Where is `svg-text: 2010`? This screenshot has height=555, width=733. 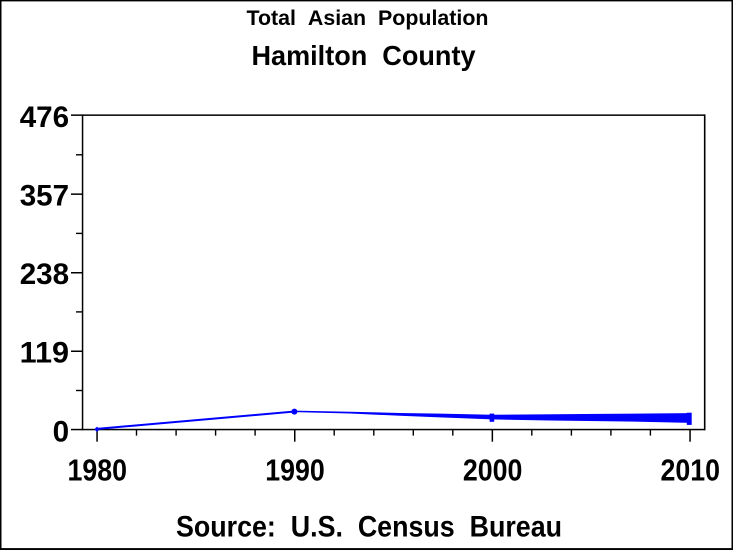 svg-text: 2010 is located at coordinates (691, 470).